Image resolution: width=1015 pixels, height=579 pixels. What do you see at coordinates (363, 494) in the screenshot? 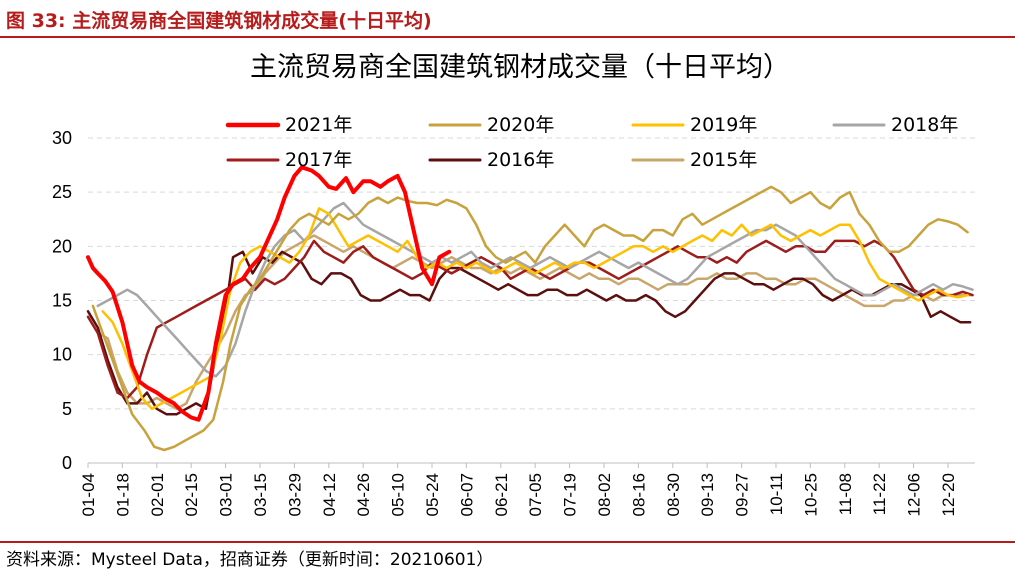
I see `x-tick-label: 04-26` at bounding box center [363, 494].